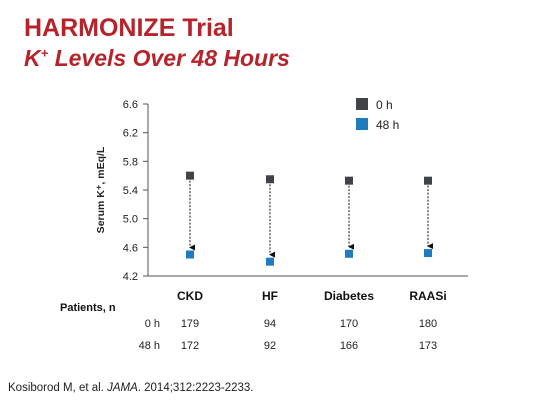 This screenshot has width=540, height=405. What do you see at coordinates (270, 324) in the screenshot?
I see `table-cell: 94` at bounding box center [270, 324].